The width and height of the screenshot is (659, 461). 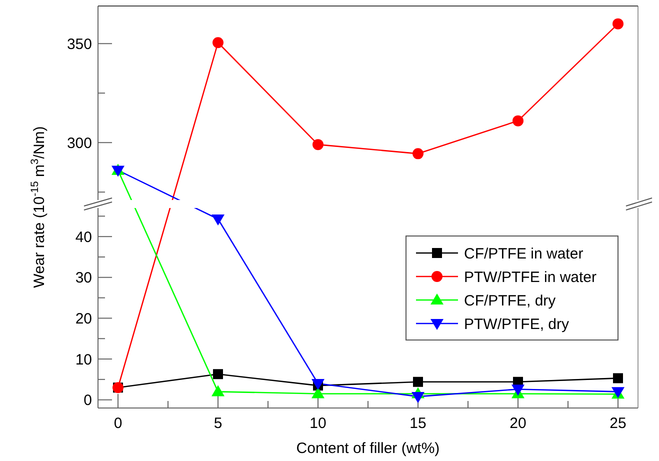 I want to click on x-tick-label: 5, so click(x=218, y=423).